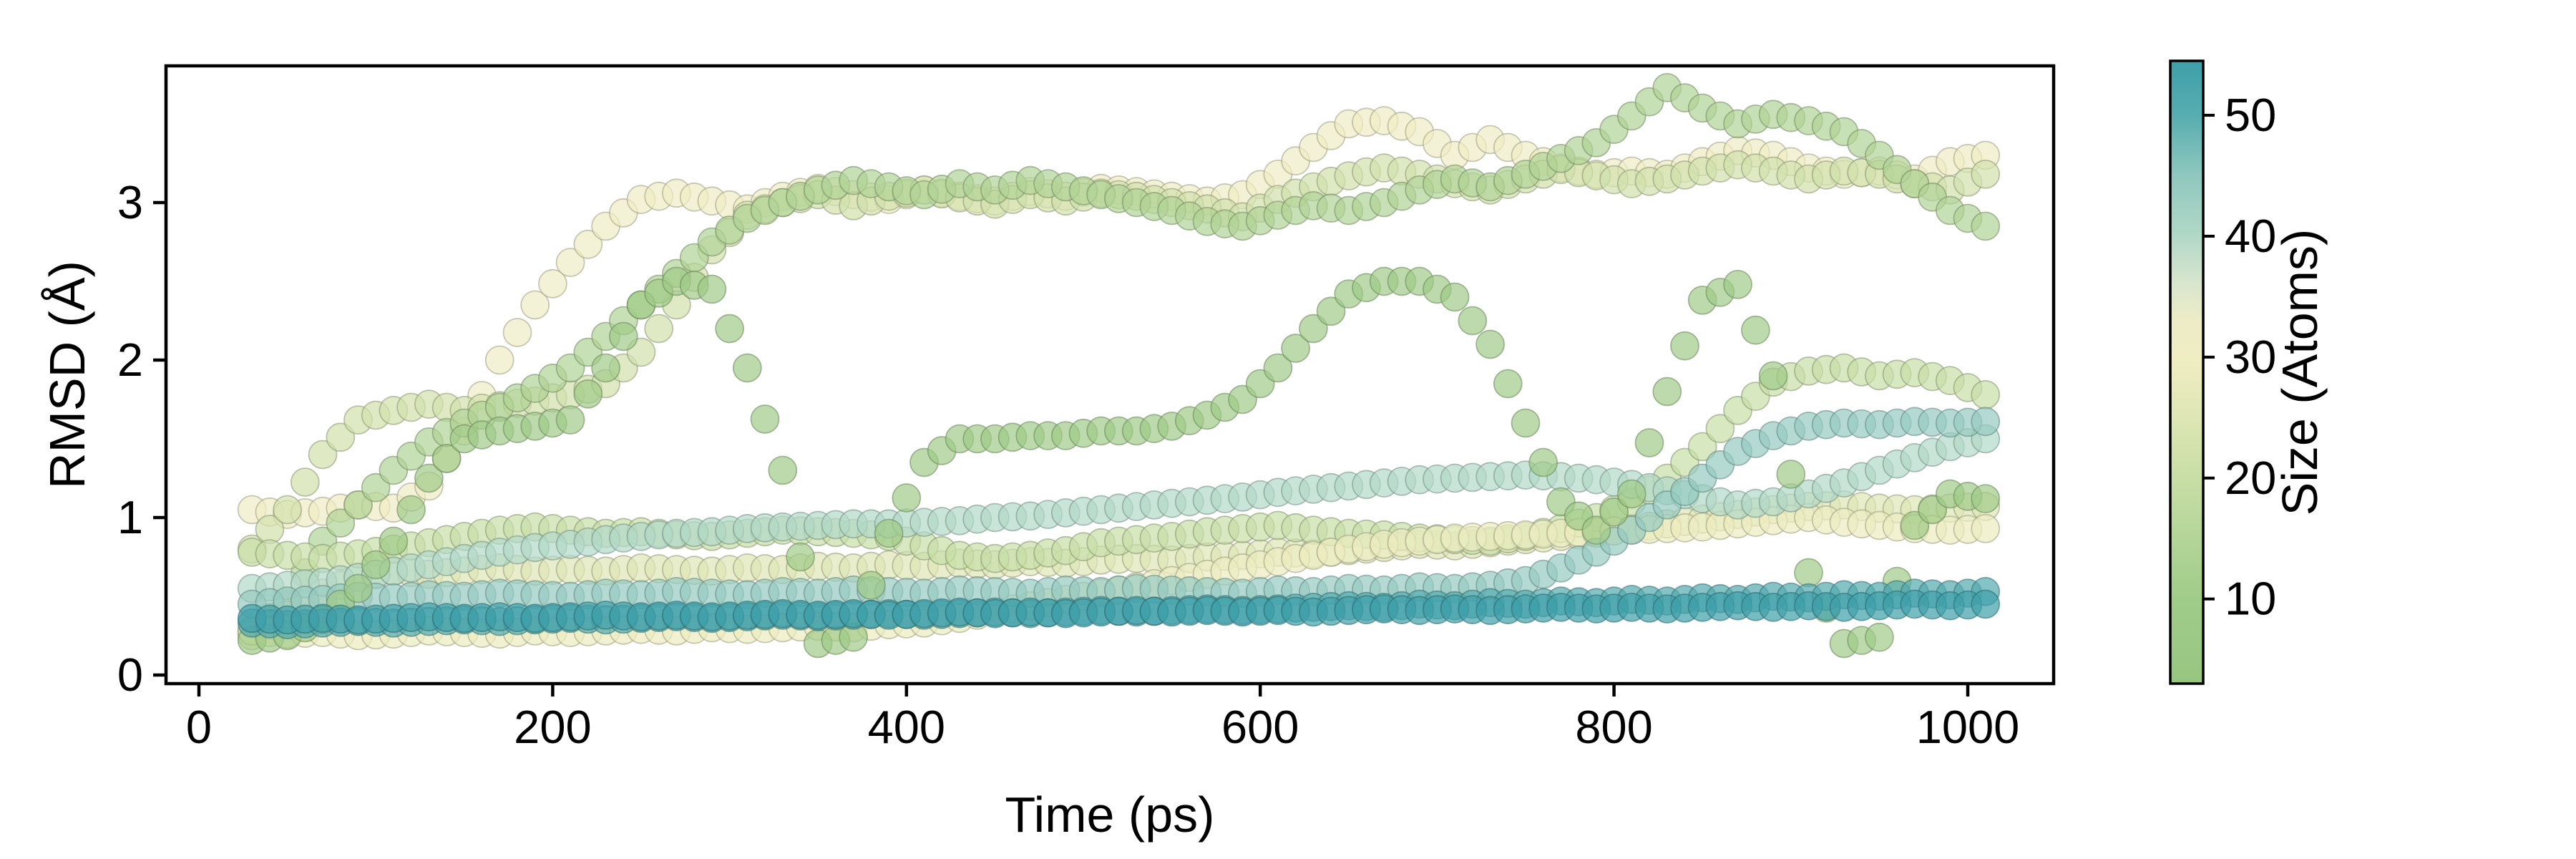 Image resolution: width=2576 pixels, height=859 pixels. I want to click on x-tick-label: 600, so click(1260, 727).